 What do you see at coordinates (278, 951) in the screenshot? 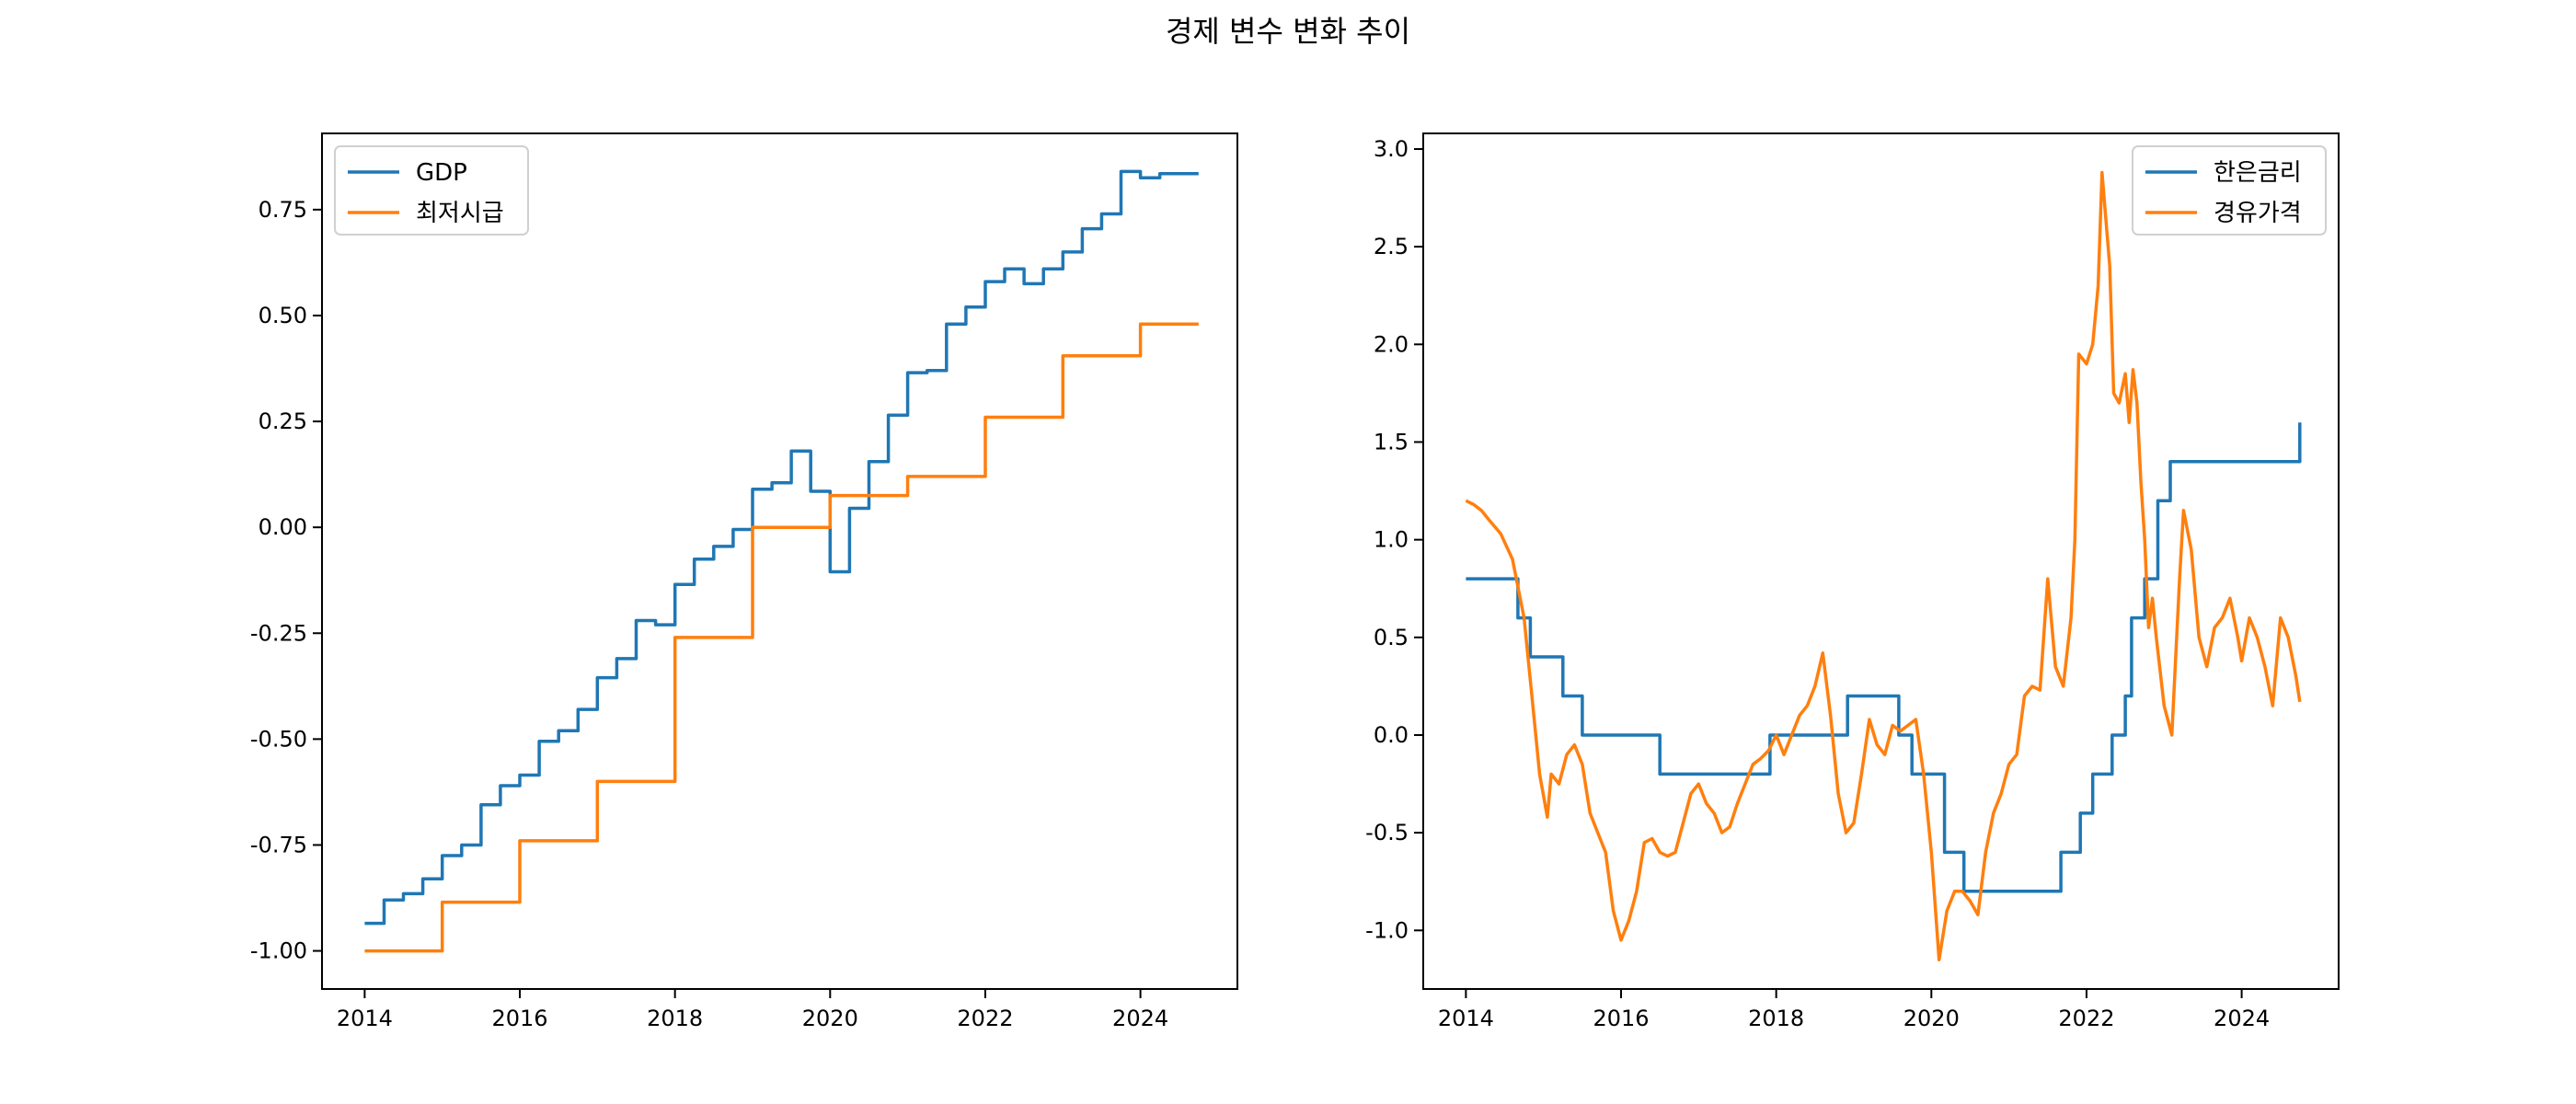
I see `y-tick-label: -1.00` at bounding box center [278, 951].